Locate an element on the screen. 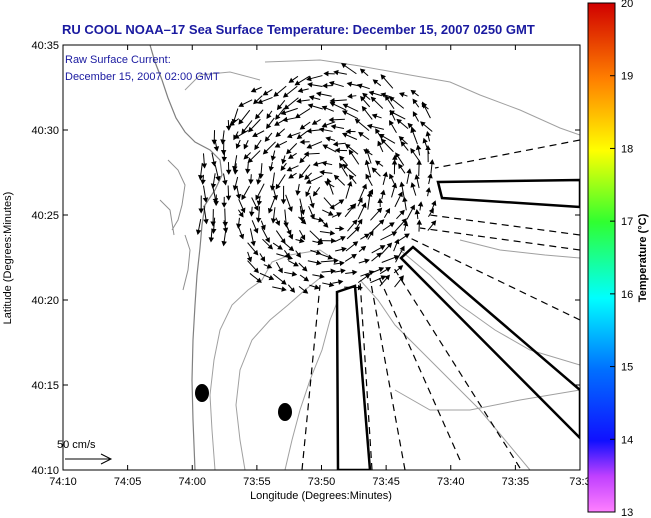 This screenshot has width=651, height=518. current-label: Raw Surface Current: is located at coordinates (118, 60).